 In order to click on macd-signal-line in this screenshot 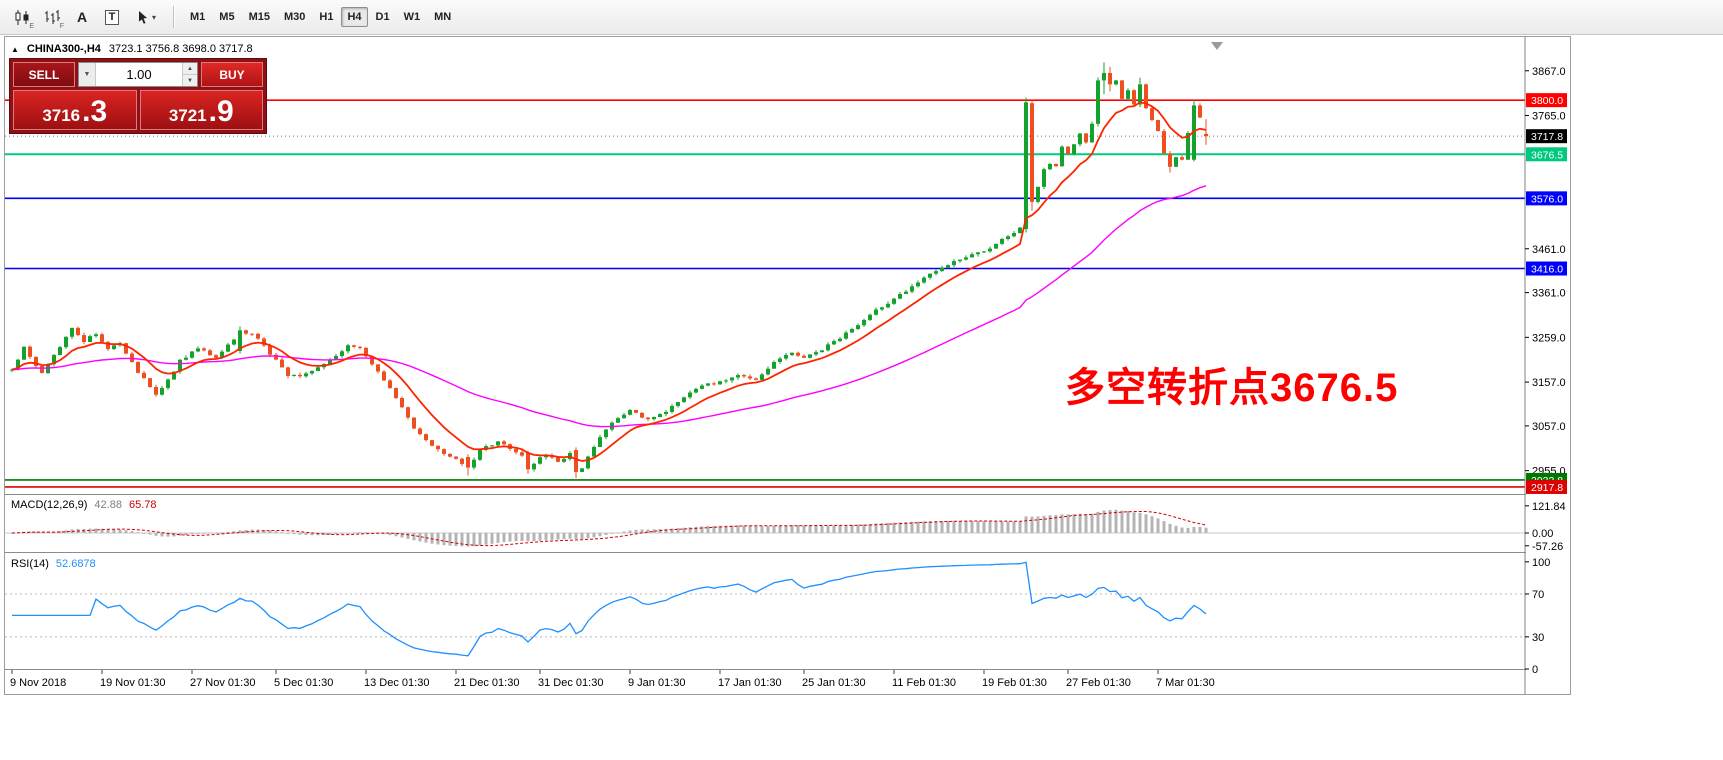, I will do `click(609, 529)`.